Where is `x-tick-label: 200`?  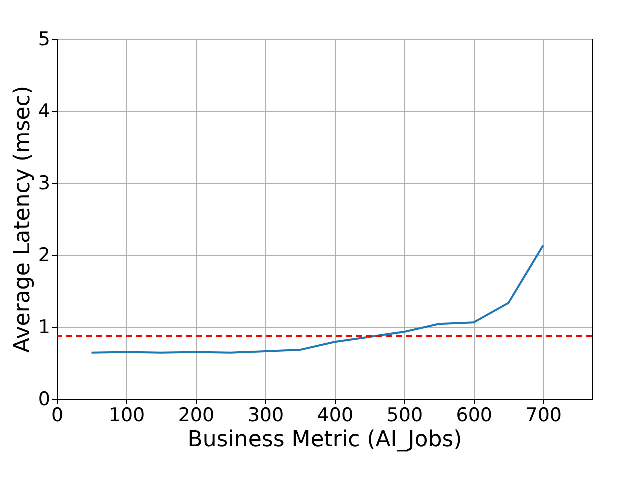
x-tick-label: 200 is located at coordinates (196, 415).